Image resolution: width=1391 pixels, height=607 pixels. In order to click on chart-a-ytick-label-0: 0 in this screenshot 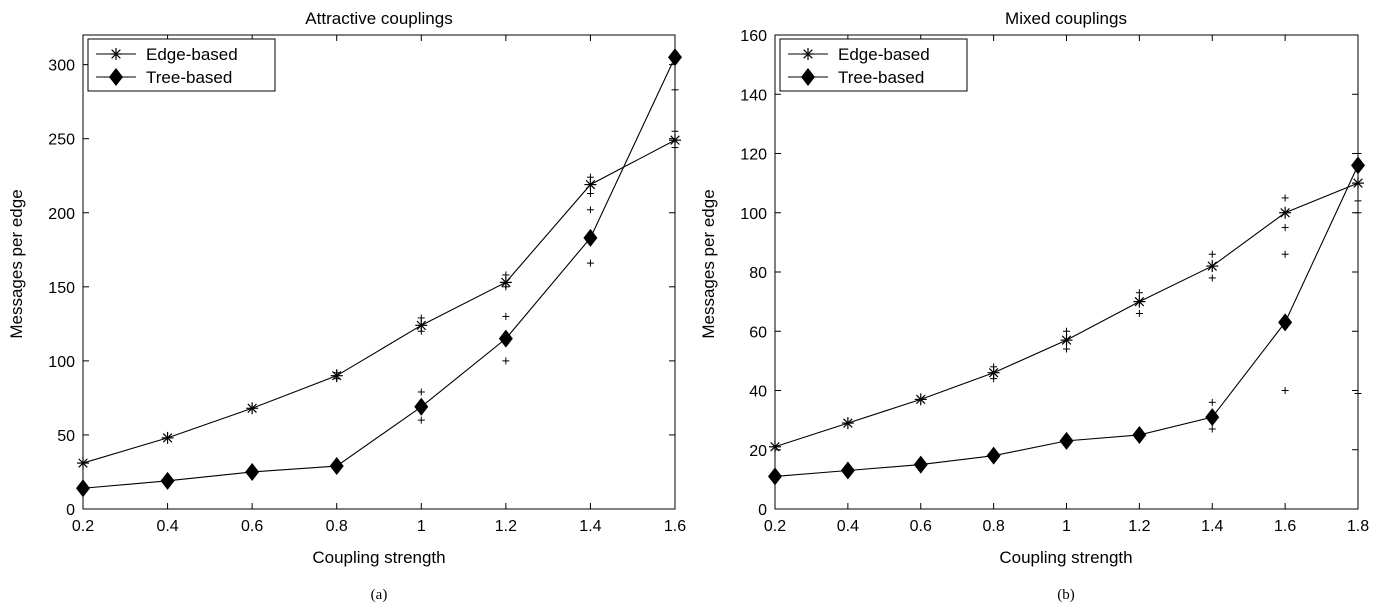, I will do `click(70, 510)`.